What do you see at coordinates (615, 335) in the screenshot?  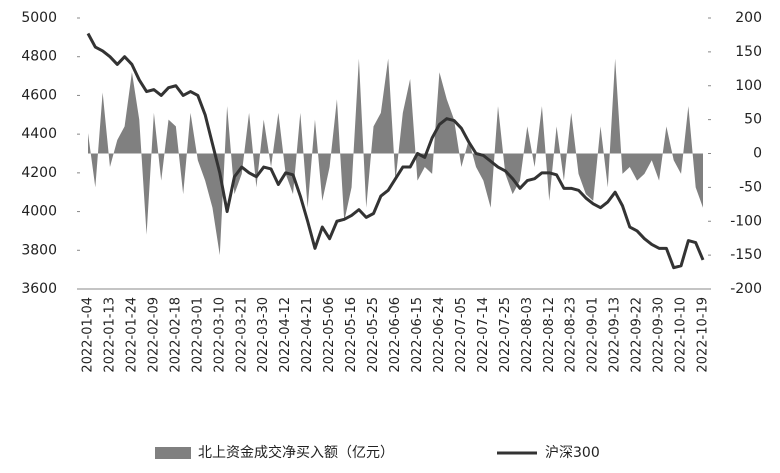 I see `x-tick-label: 2022-09-13` at bounding box center [615, 335].